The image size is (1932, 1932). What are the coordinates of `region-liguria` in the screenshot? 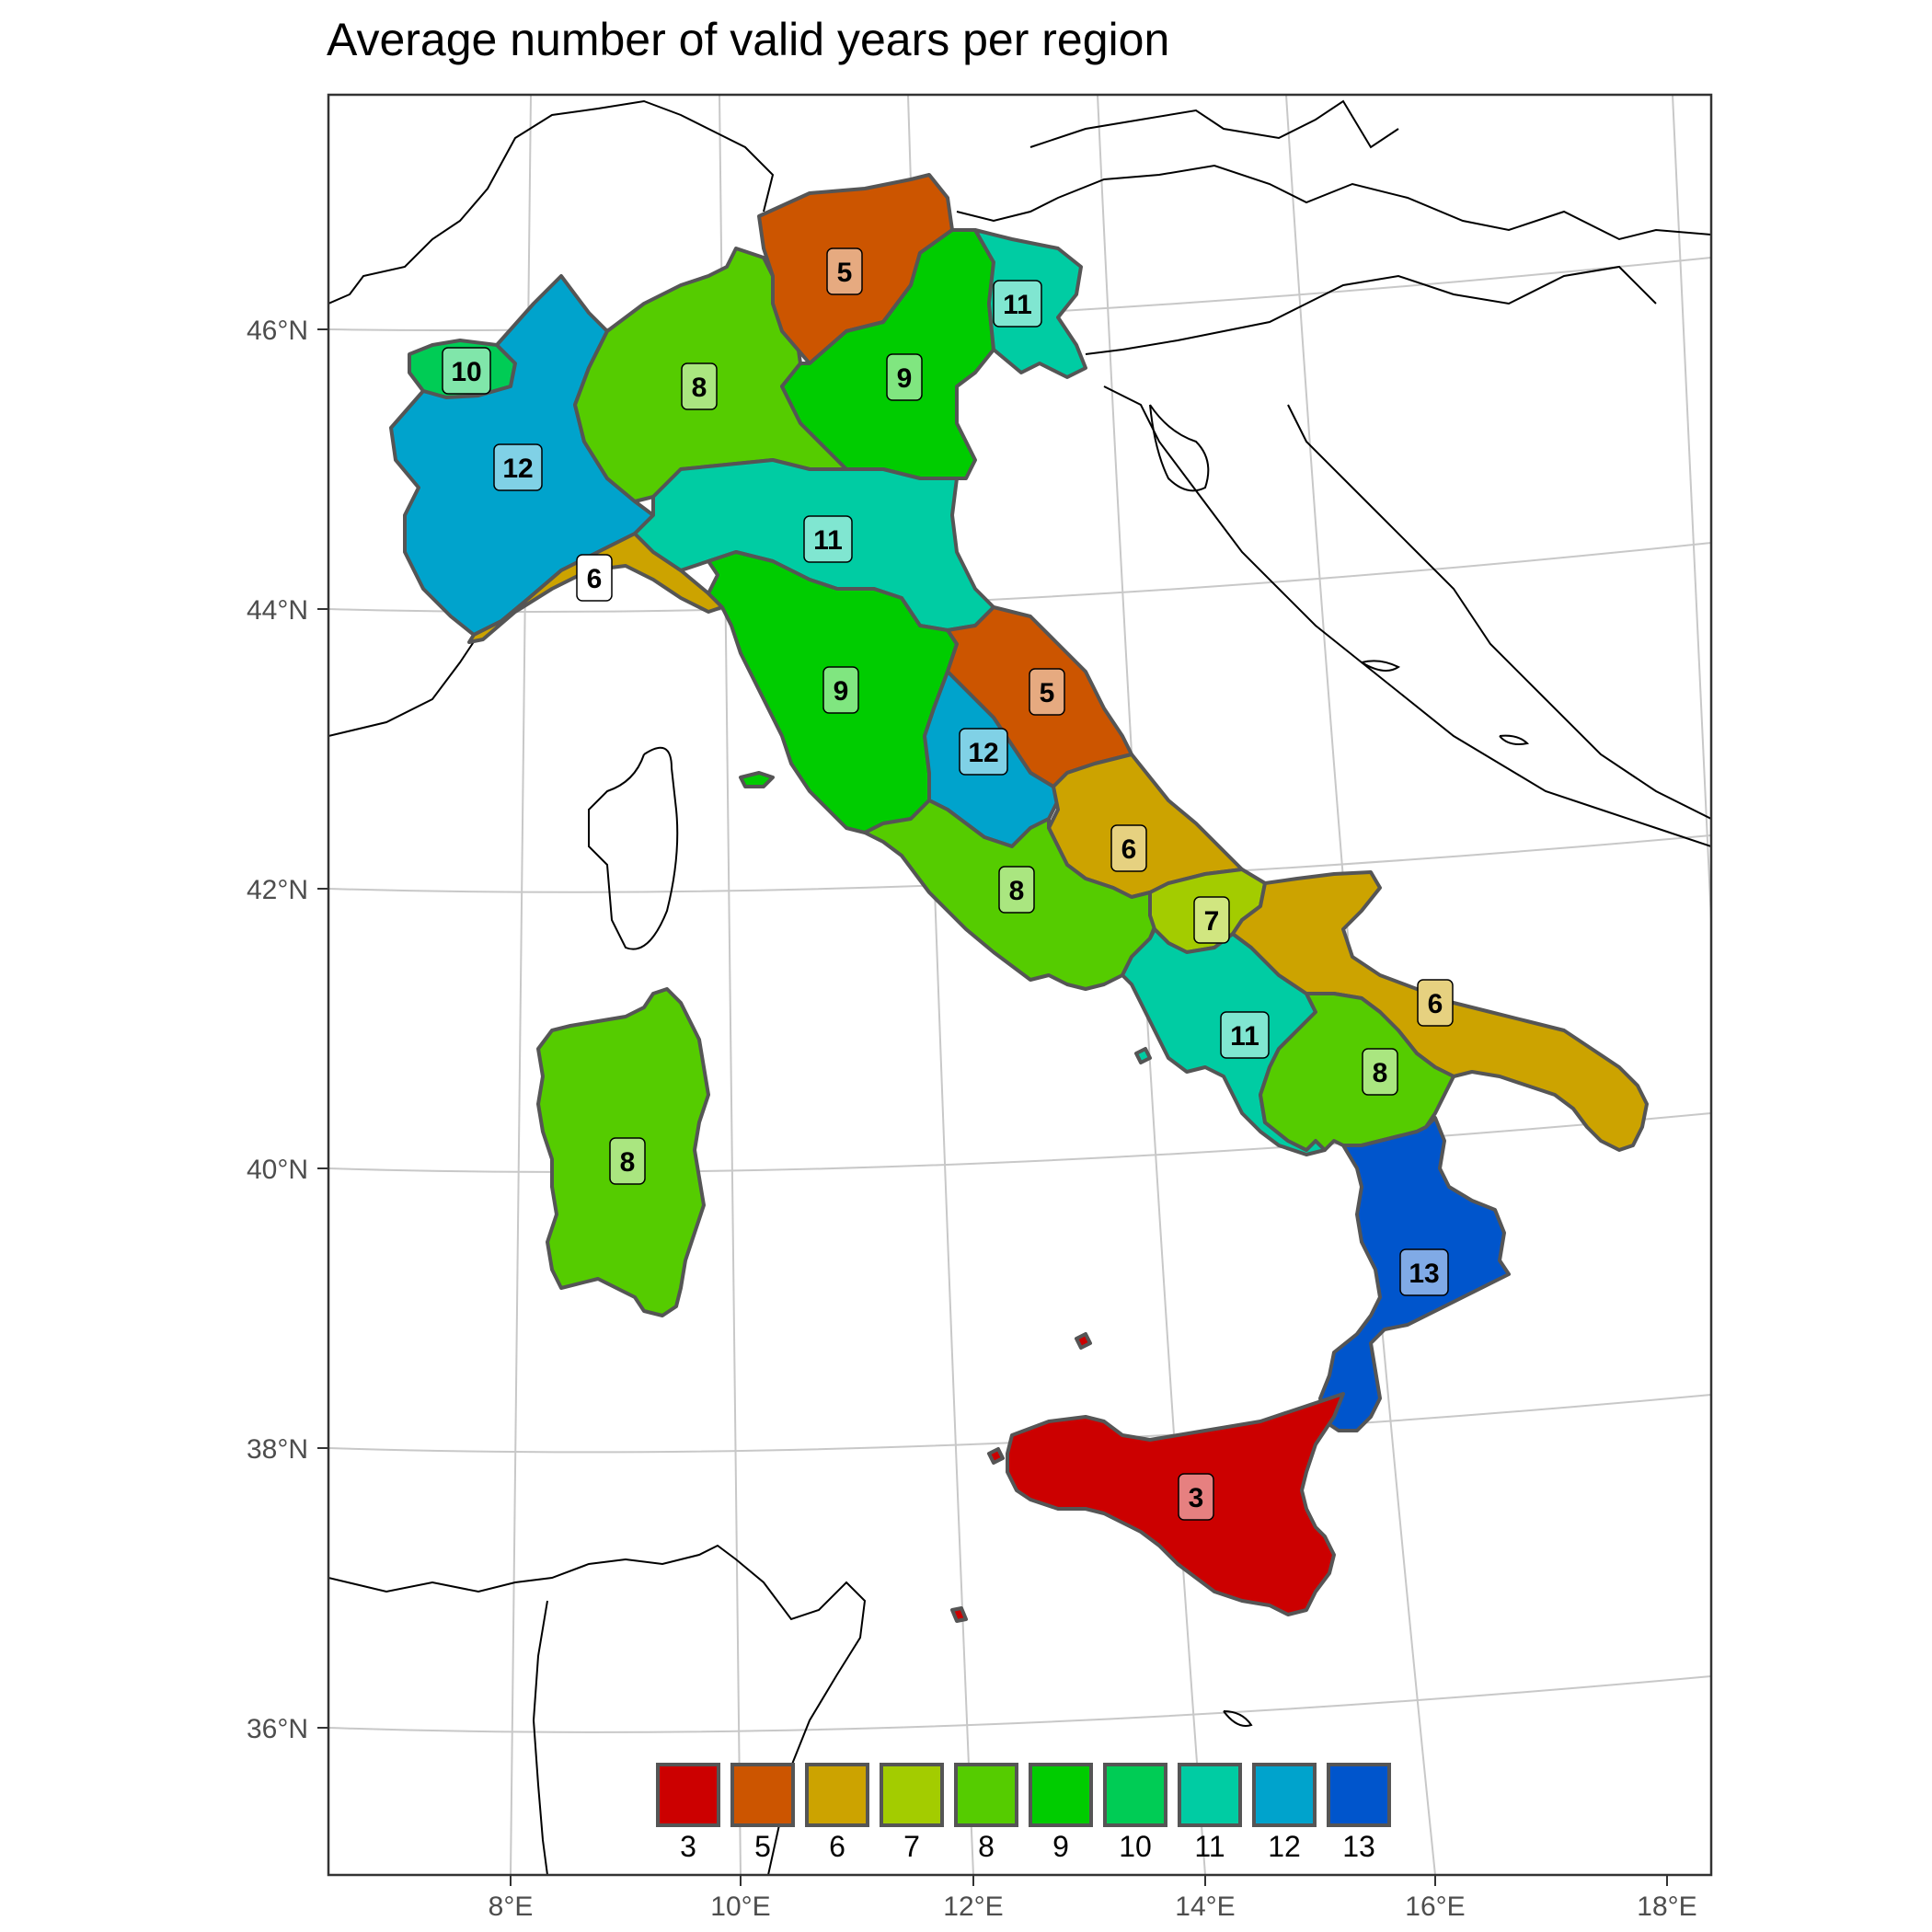 It's located at (595, 588).